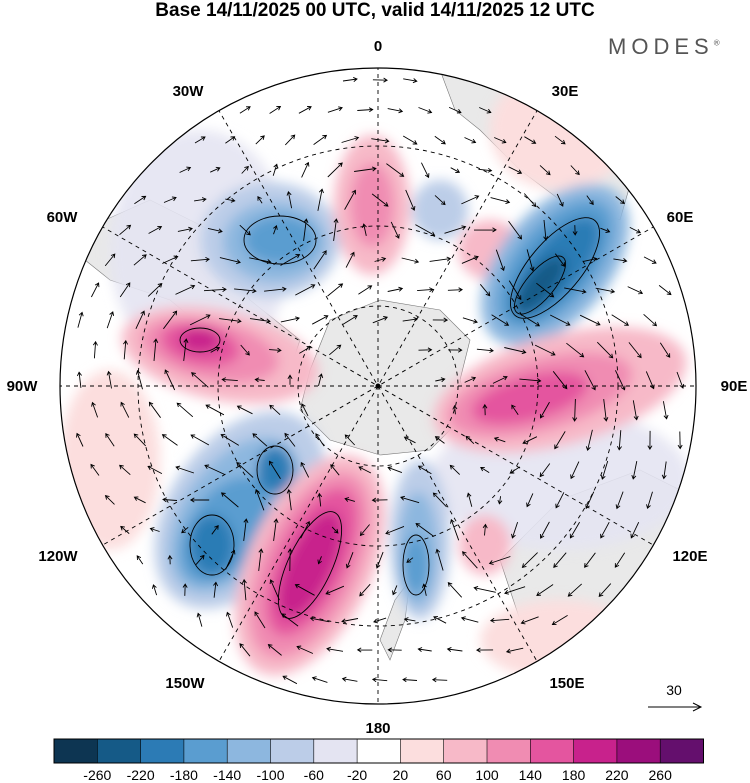 This screenshot has height=783, width=750. I want to click on lon-label-120e: 120E, so click(689, 556).